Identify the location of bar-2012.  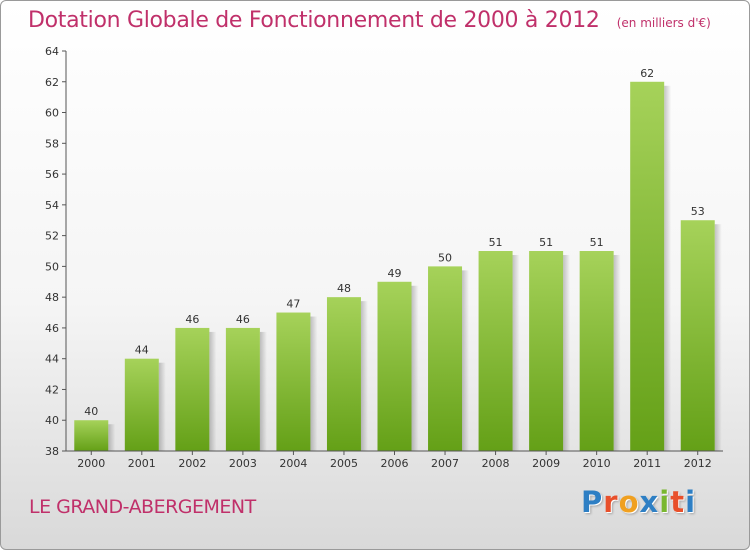
(697, 335).